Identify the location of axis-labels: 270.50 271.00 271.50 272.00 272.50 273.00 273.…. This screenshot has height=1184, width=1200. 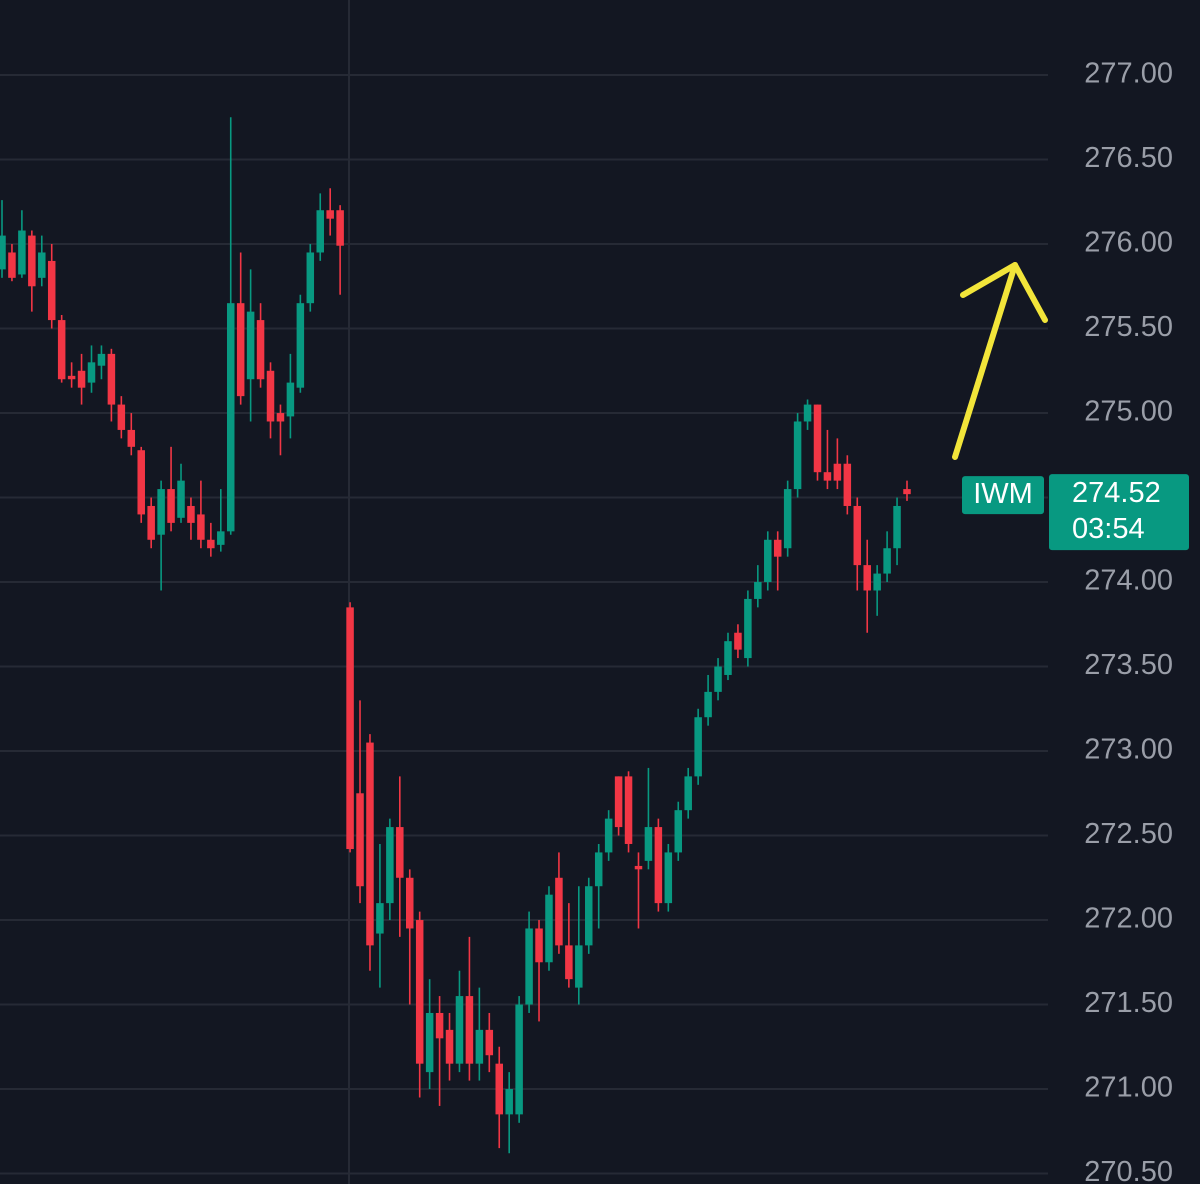
(1128, 621).